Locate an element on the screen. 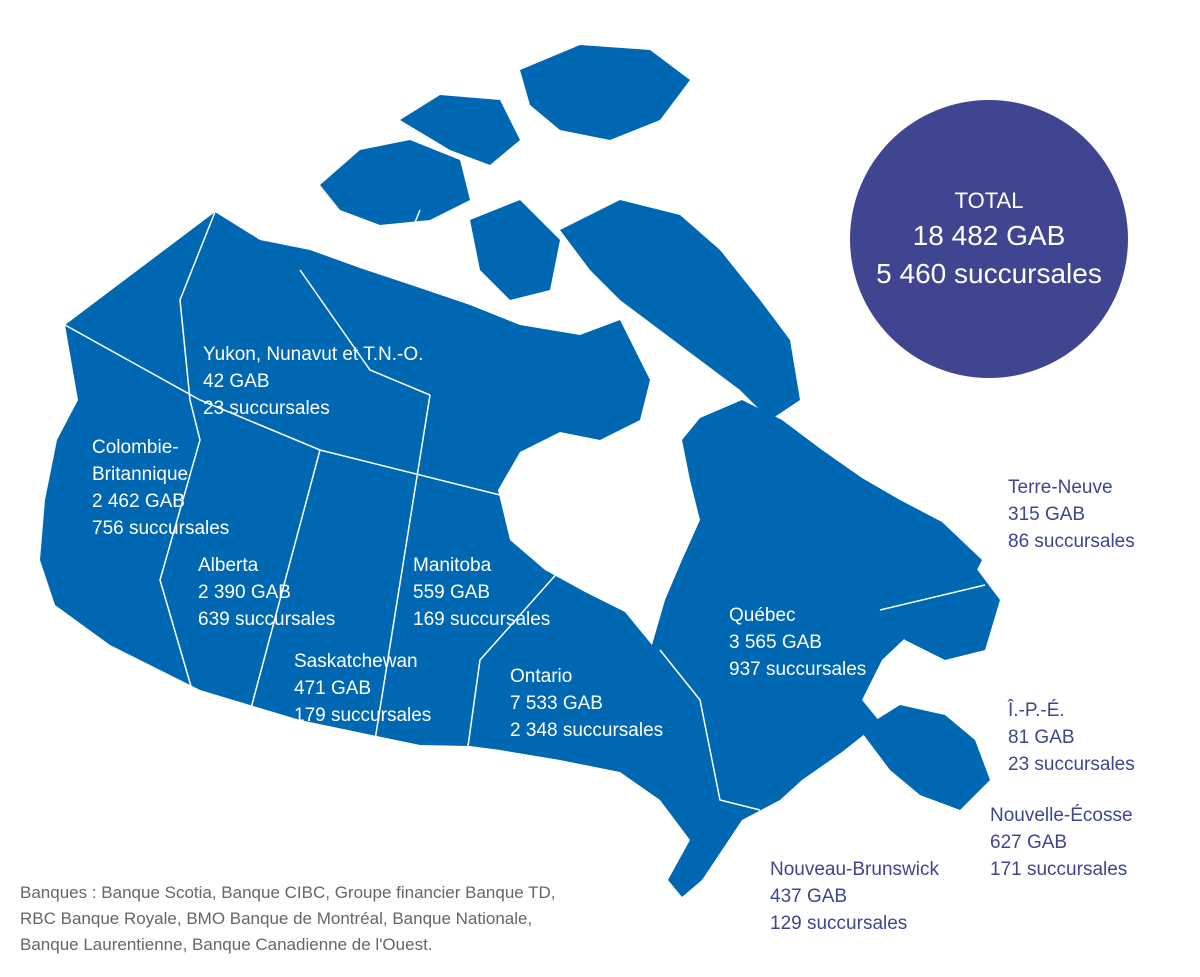  region-atm: 2 462 GAB is located at coordinates (138, 501).